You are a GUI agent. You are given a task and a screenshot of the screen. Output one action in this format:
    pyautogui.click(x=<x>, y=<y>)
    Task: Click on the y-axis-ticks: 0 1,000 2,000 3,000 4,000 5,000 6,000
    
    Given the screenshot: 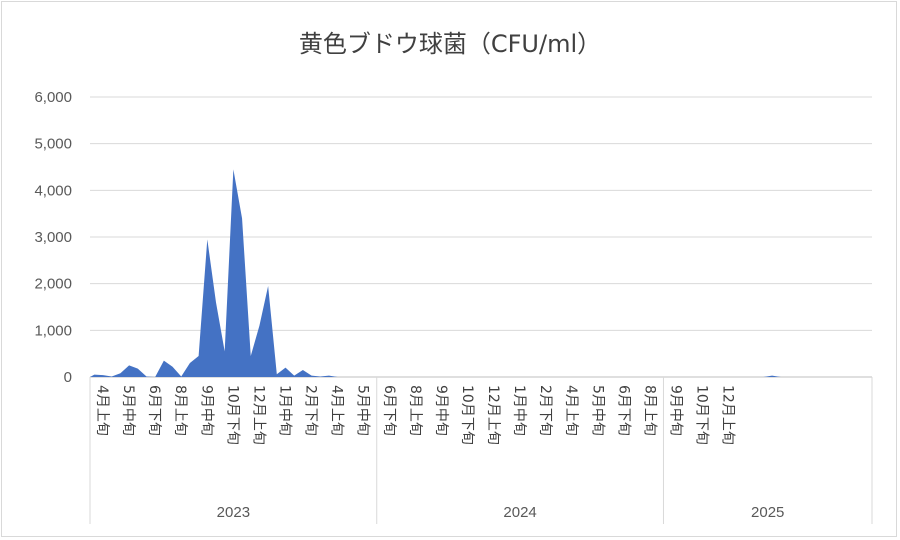 What is the action you would take?
    pyautogui.click(x=53, y=237)
    